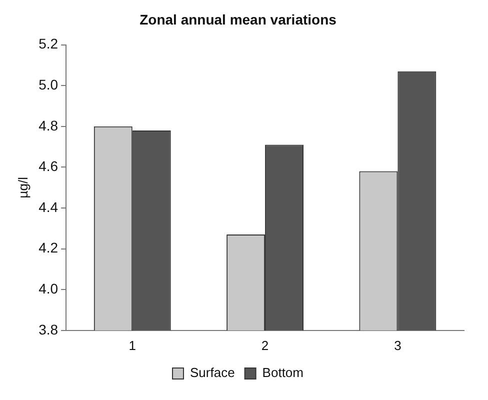 Image resolution: width=488 pixels, height=400 pixels. I want to click on x-tick-label: 1, so click(132, 345).